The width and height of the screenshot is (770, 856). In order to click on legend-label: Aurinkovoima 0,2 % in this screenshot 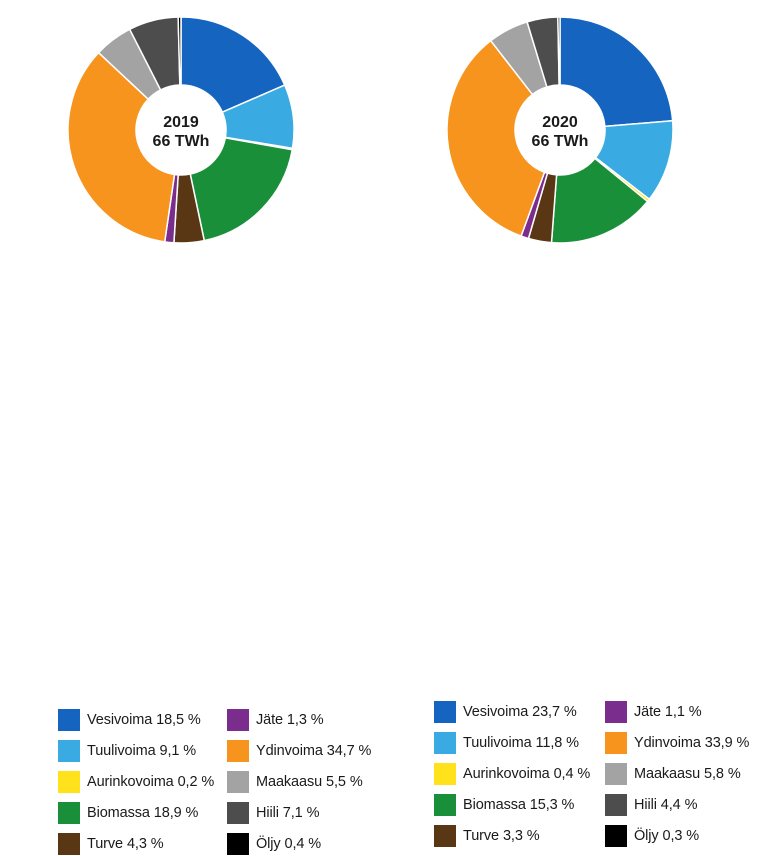, I will do `click(151, 782)`.